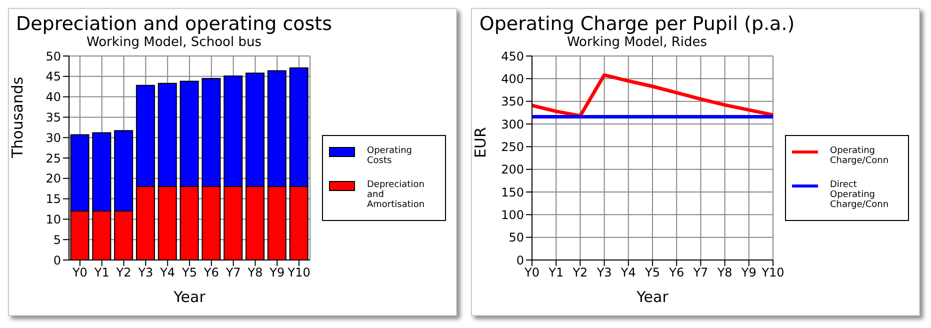 This screenshot has width=931, height=328. I want to click on y-tick-label: 100, so click(512, 215).